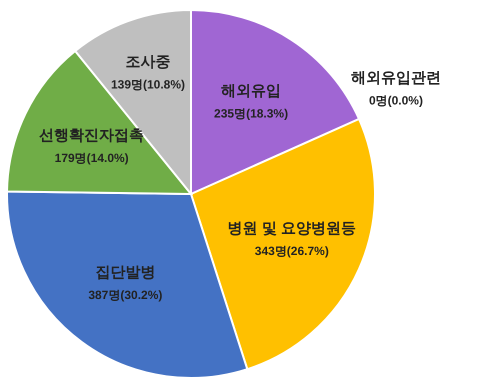  Describe the element at coordinates (292, 229) in the screenshot. I see `slice-label: 병원 및 요양병원등` at that location.